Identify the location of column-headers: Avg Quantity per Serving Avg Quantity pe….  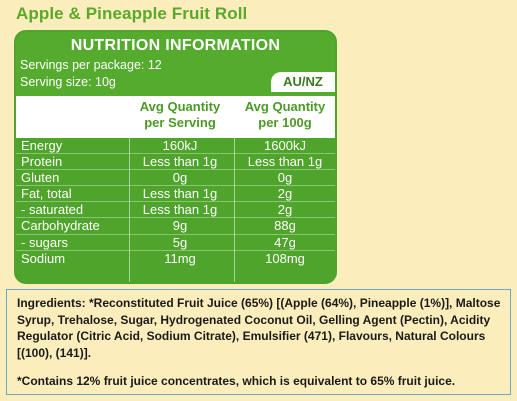
(175, 117).